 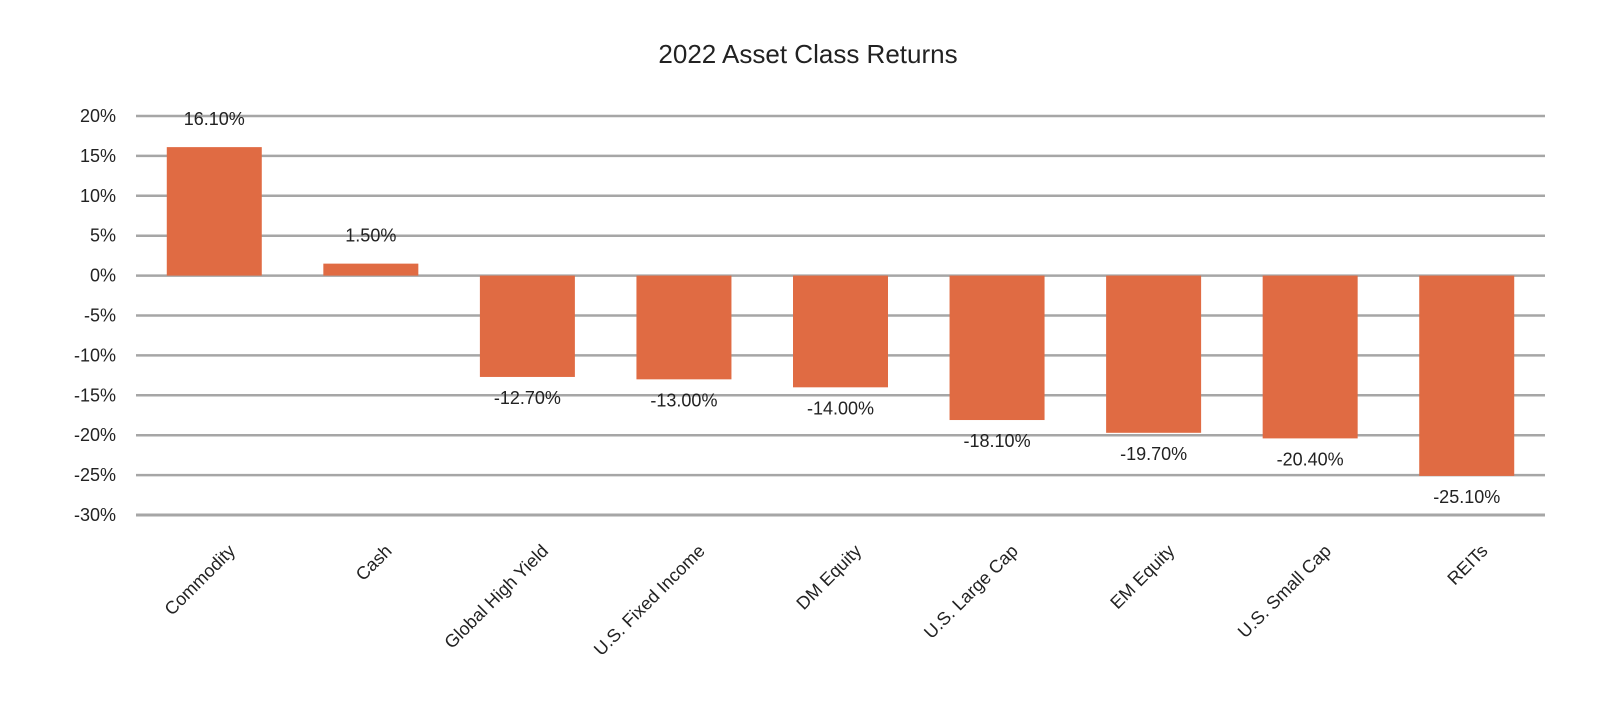 I want to click on data-label: -13.00%, so click(x=683, y=400).